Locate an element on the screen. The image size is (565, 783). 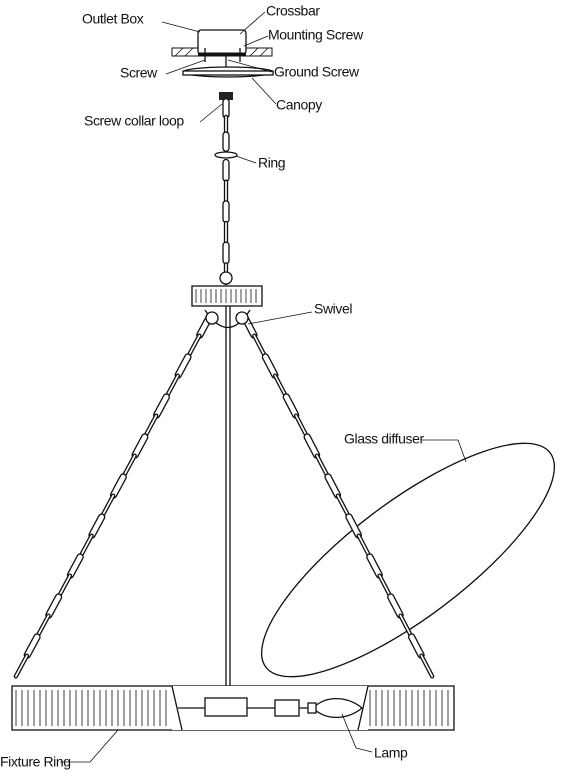
label: Swivel is located at coordinates (333, 309).